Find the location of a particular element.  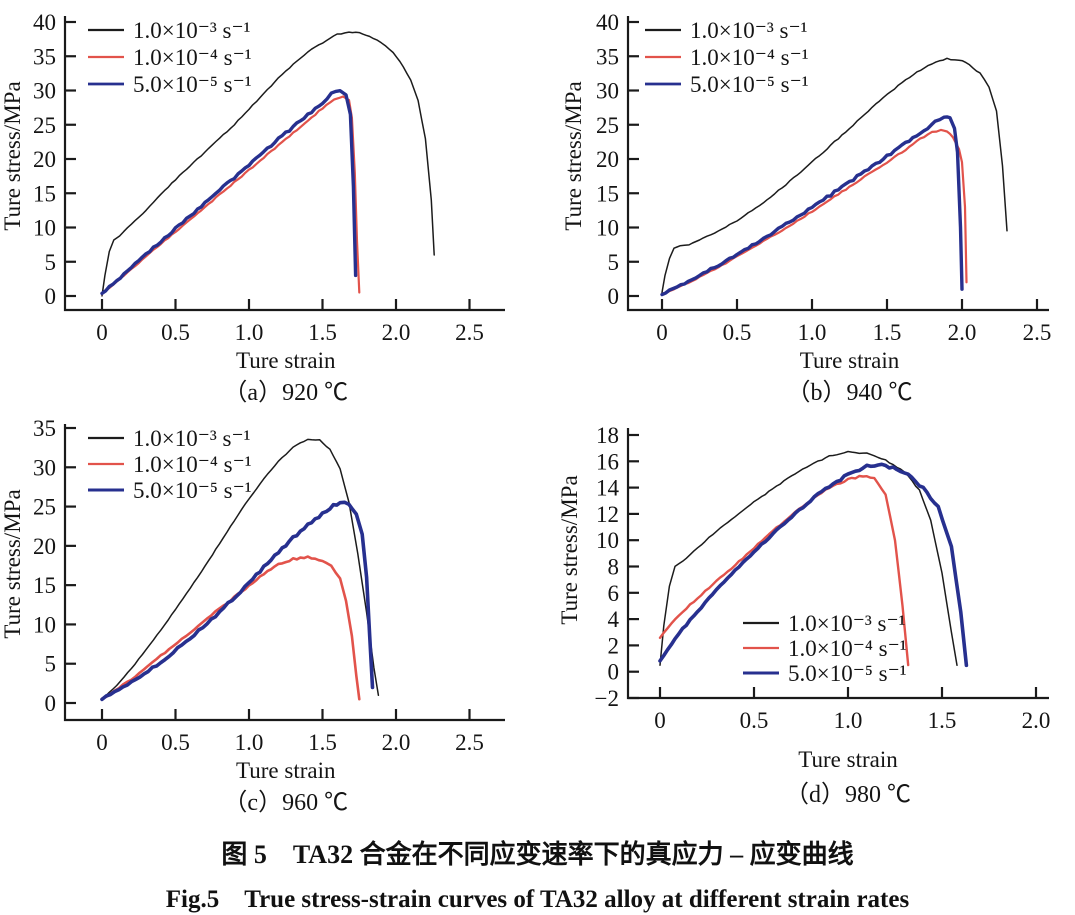

figure-caption-zh: 图 5 TA32 合金在不同应变速率下的真应力 – 应变曲线 is located at coordinates (537, 854).